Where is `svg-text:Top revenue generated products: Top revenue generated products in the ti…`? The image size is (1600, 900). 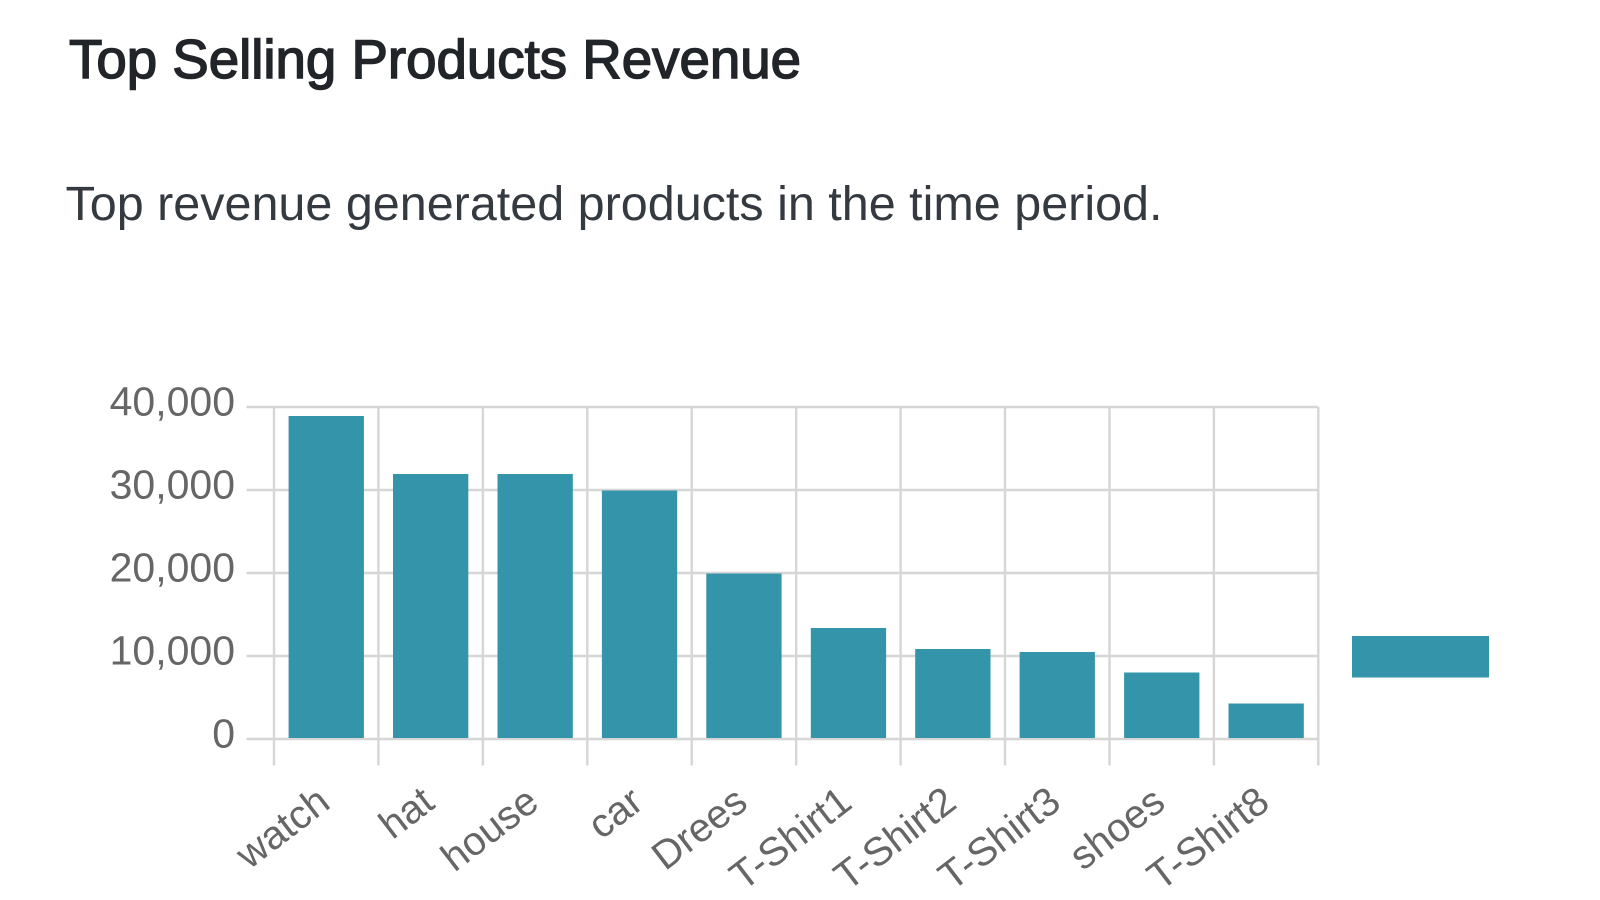
svg-text:Top revenue generated products: Top revenue generated products in the ti… is located at coordinates (614, 204).